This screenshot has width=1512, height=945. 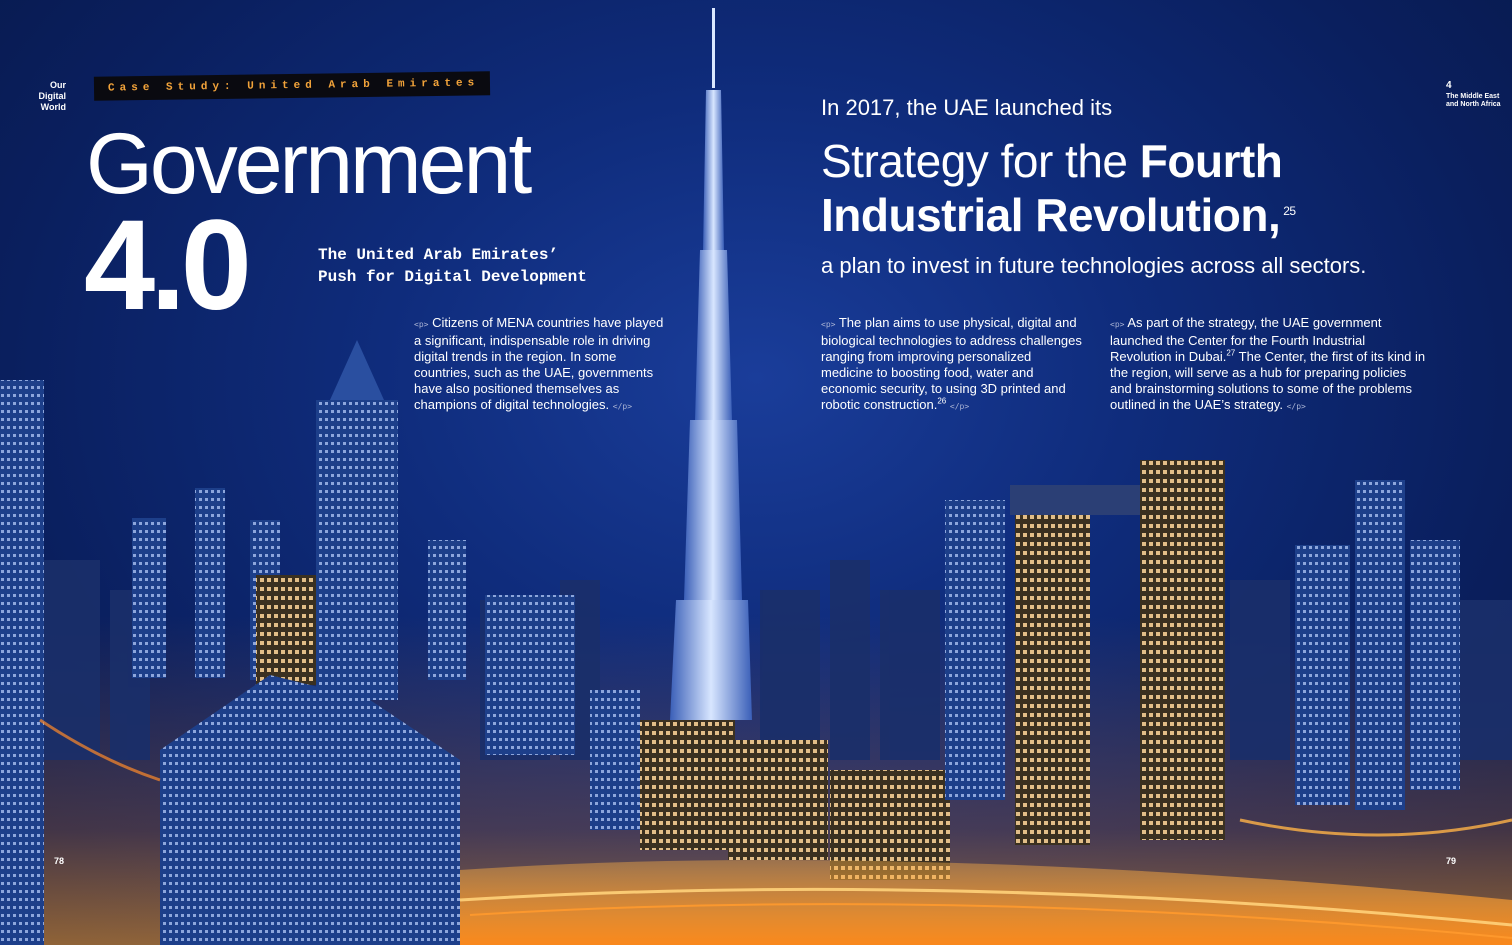 What do you see at coordinates (1051, 215) in the screenshot?
I see `headline-bold-2: Industrial Revolution,` at bounding box center [1051, 215].